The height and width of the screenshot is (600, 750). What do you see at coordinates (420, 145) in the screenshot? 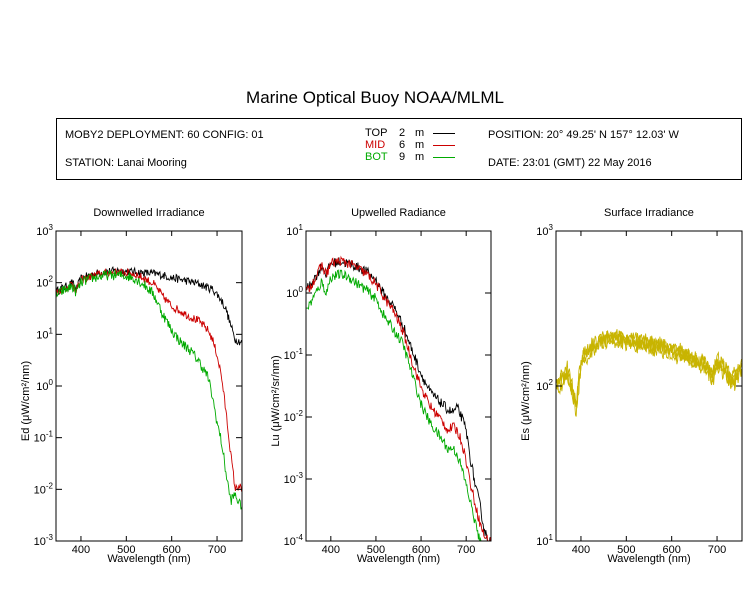
I see `legend-mid-unit: m` at bounding box center [420, 145].